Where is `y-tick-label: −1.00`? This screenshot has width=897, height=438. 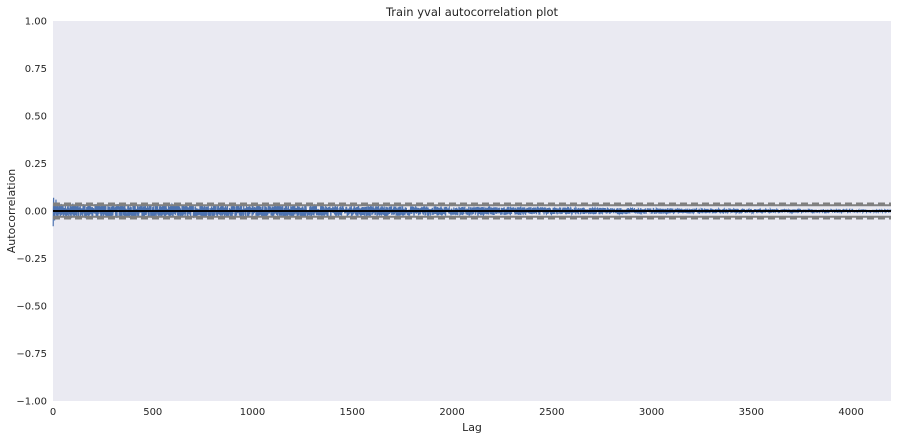 y-tick-label: −1.00 is located at coordinates (31, 402).